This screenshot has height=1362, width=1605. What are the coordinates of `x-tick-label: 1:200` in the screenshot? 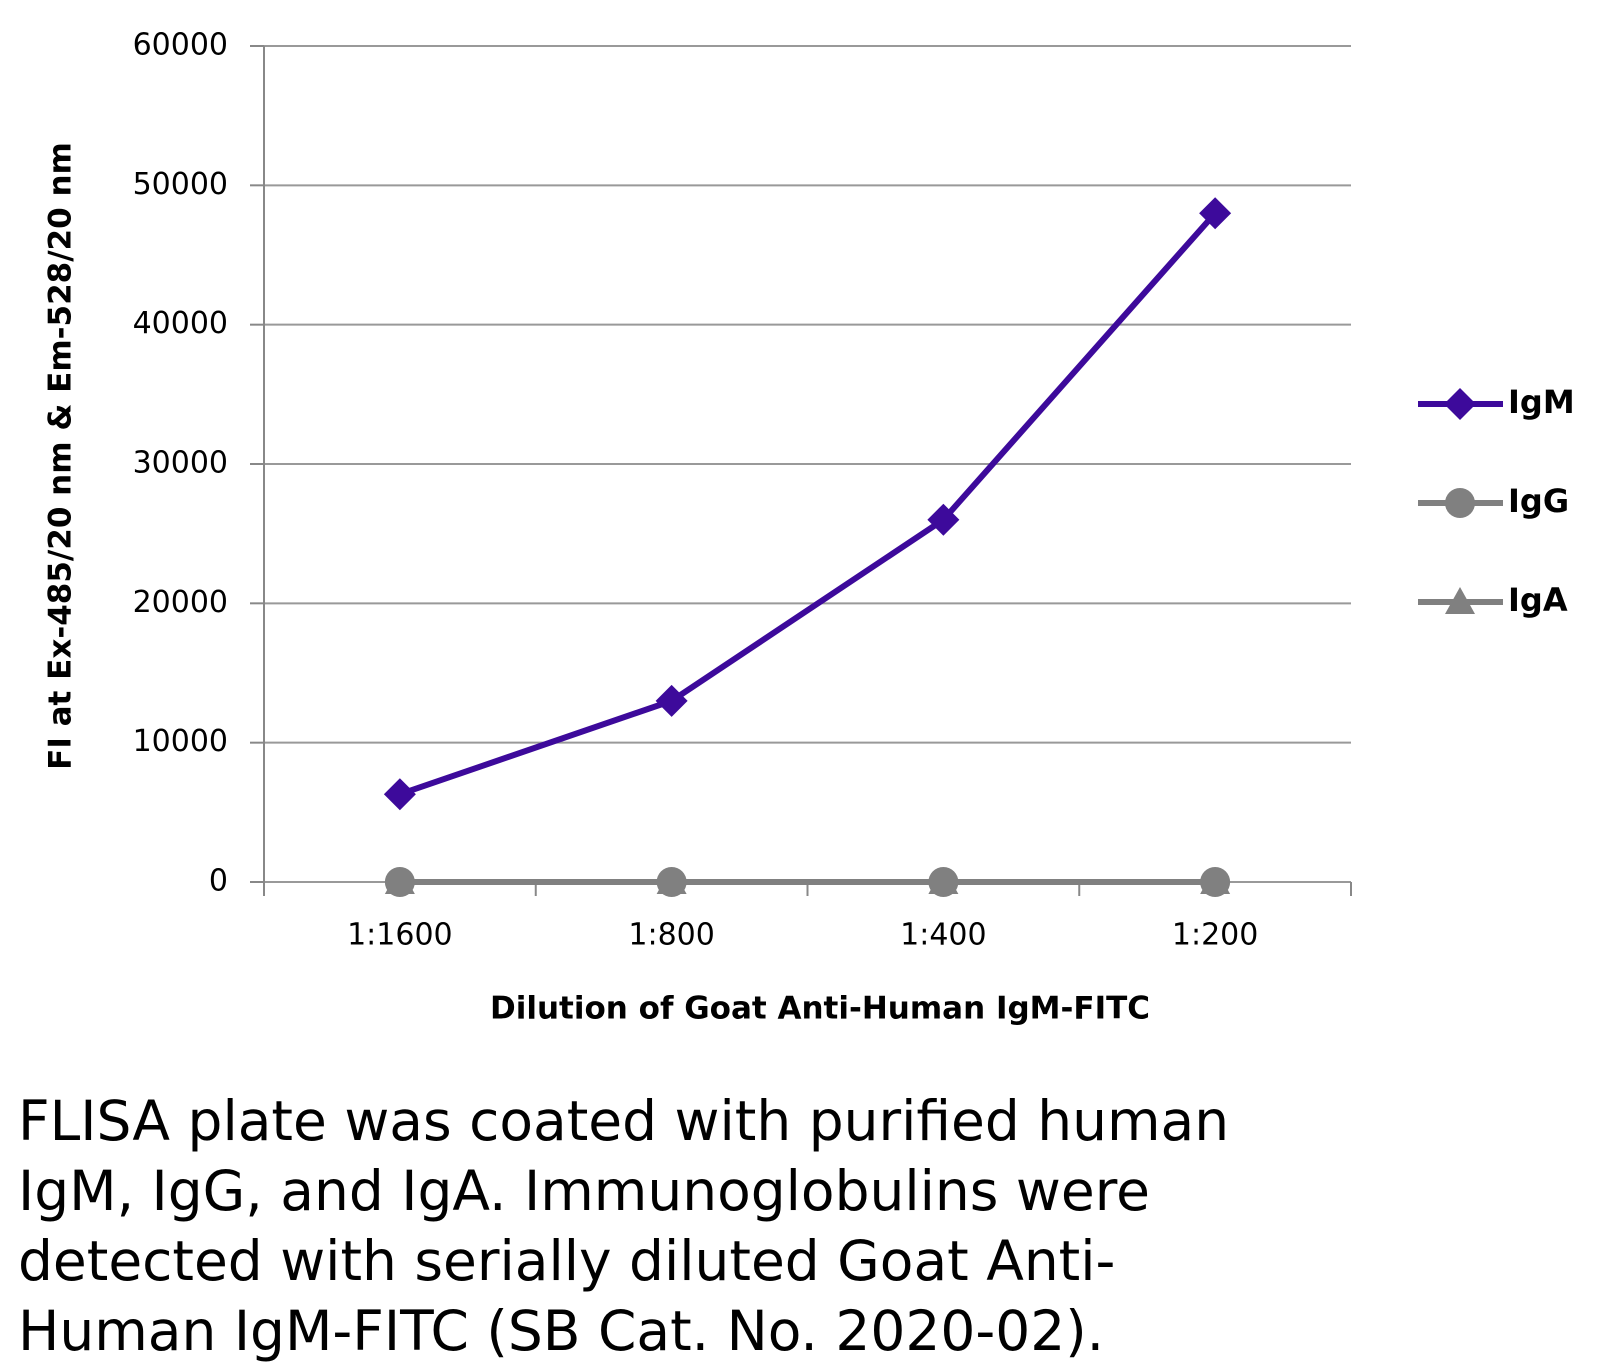 It's located at (1215, 935).